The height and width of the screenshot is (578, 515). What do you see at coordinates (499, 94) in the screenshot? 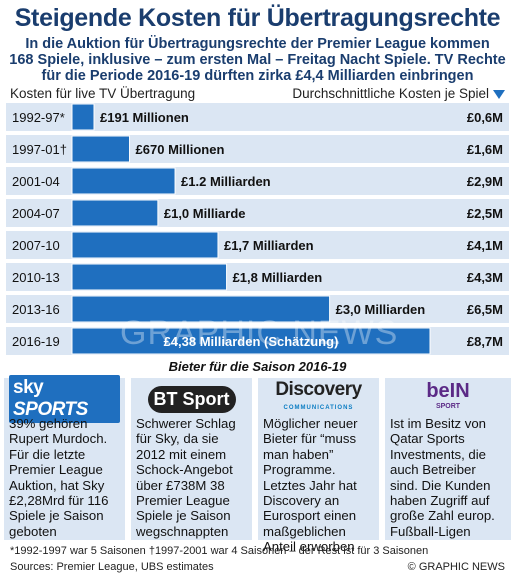
I see `triangle-down-icon` at bounding box center [499, 94].